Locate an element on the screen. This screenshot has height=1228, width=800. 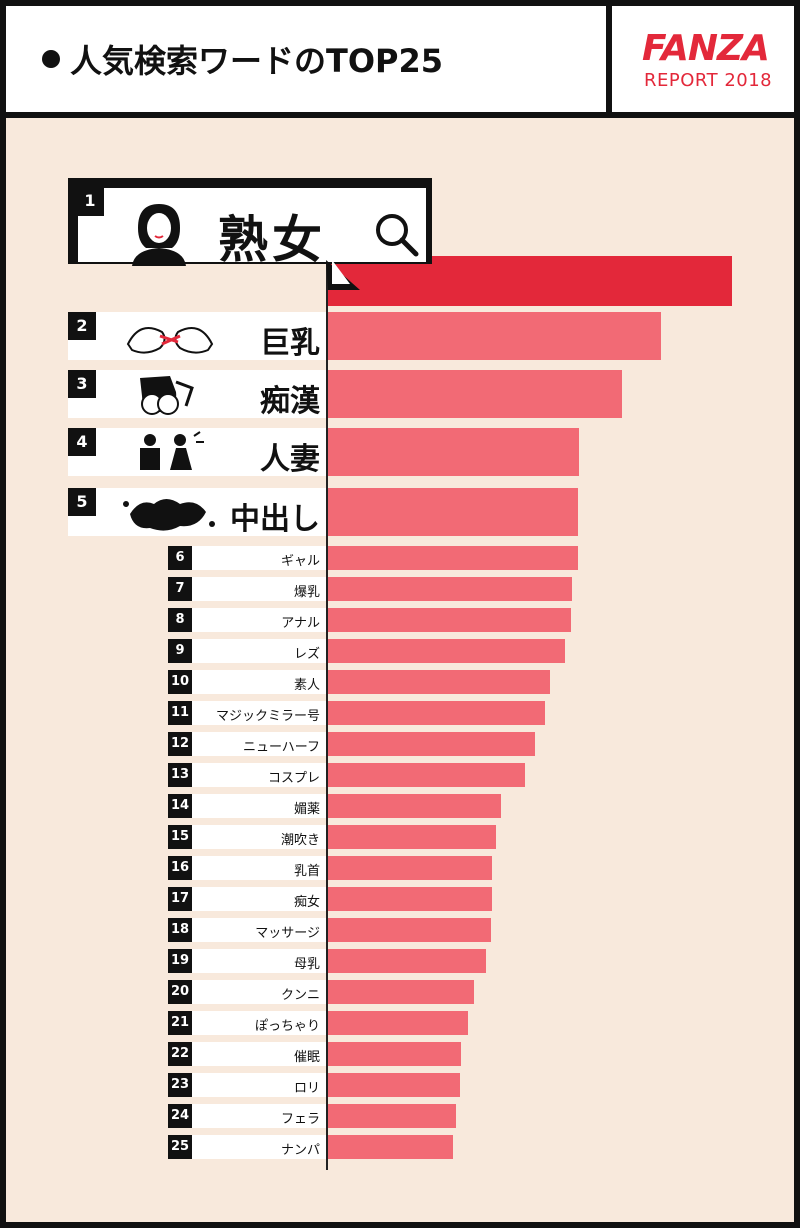
rank-number: 10 is located at coordinates (180, 682).